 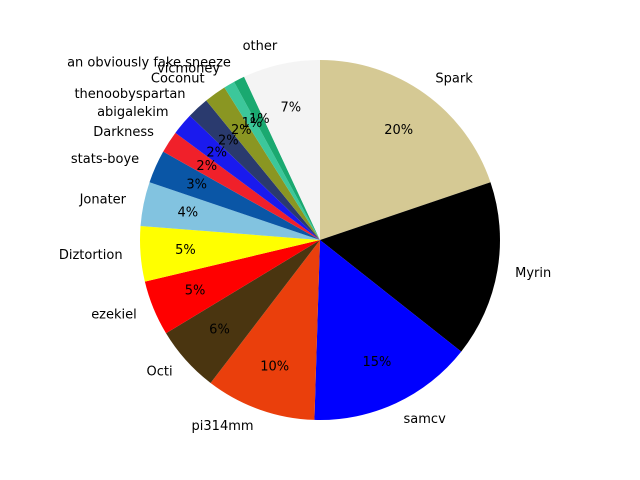 I want to click on slice-label: Jonater, so click(x=103, y=200).